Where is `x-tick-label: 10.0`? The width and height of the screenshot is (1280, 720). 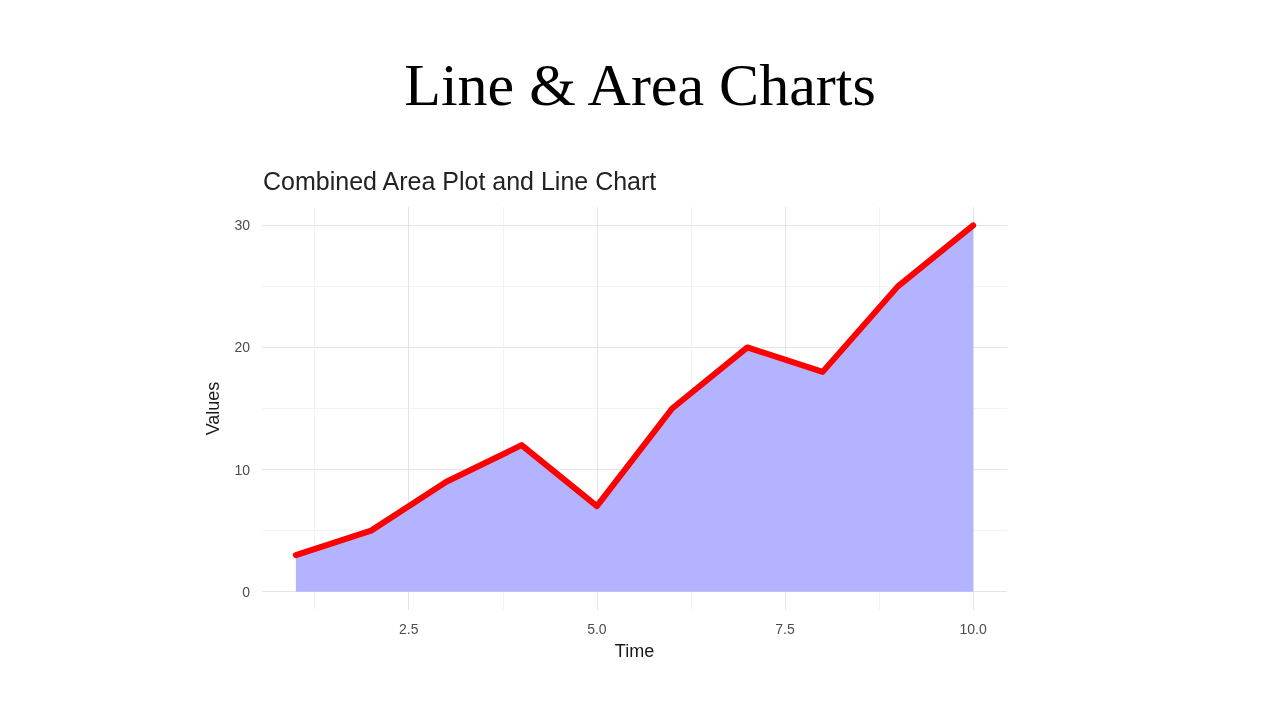
x-tick-label: 10.0 is located at coordinates (973, 629).